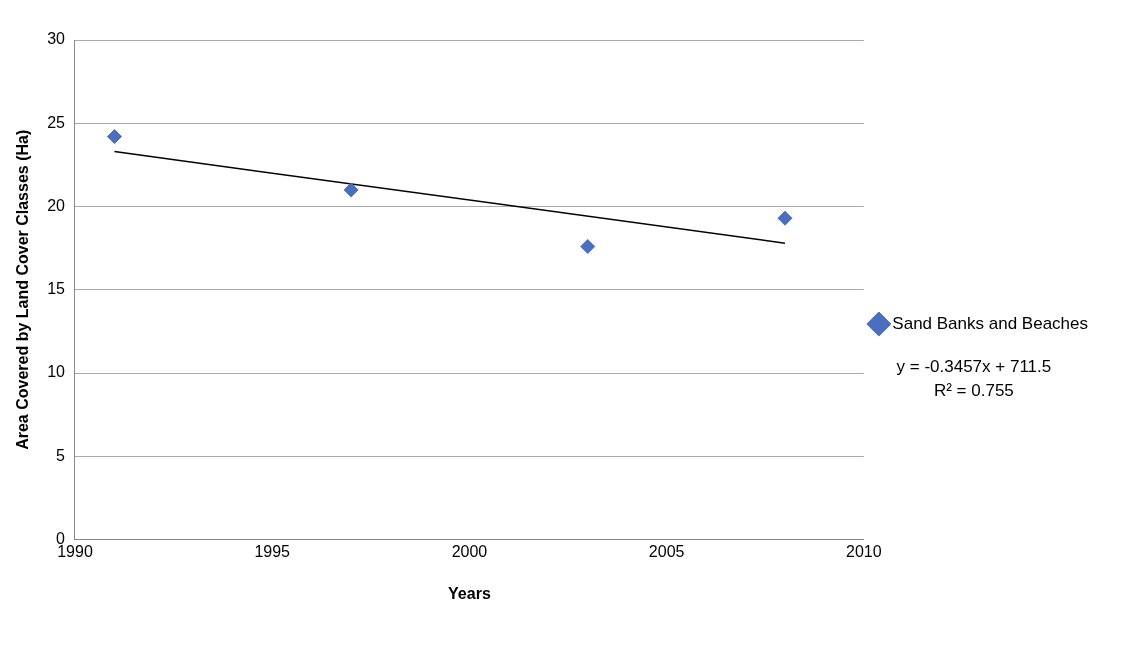  What do you see at coordinates (56, 372) in the screenshot?
I see `y-tick-label: 10` at bounding box center [56, 372].